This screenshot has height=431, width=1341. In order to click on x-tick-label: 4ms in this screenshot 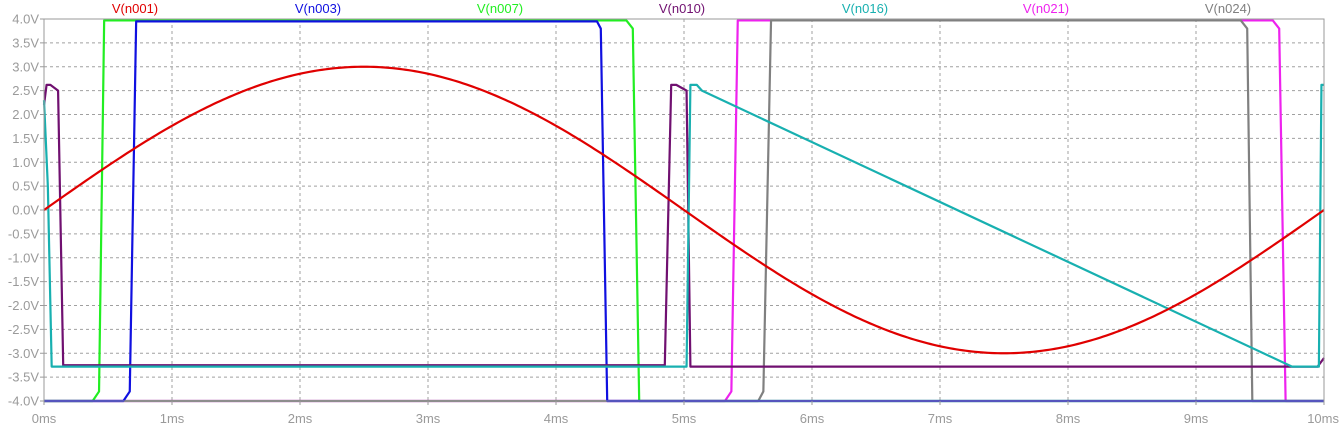, I will do `click(556, 418)`.